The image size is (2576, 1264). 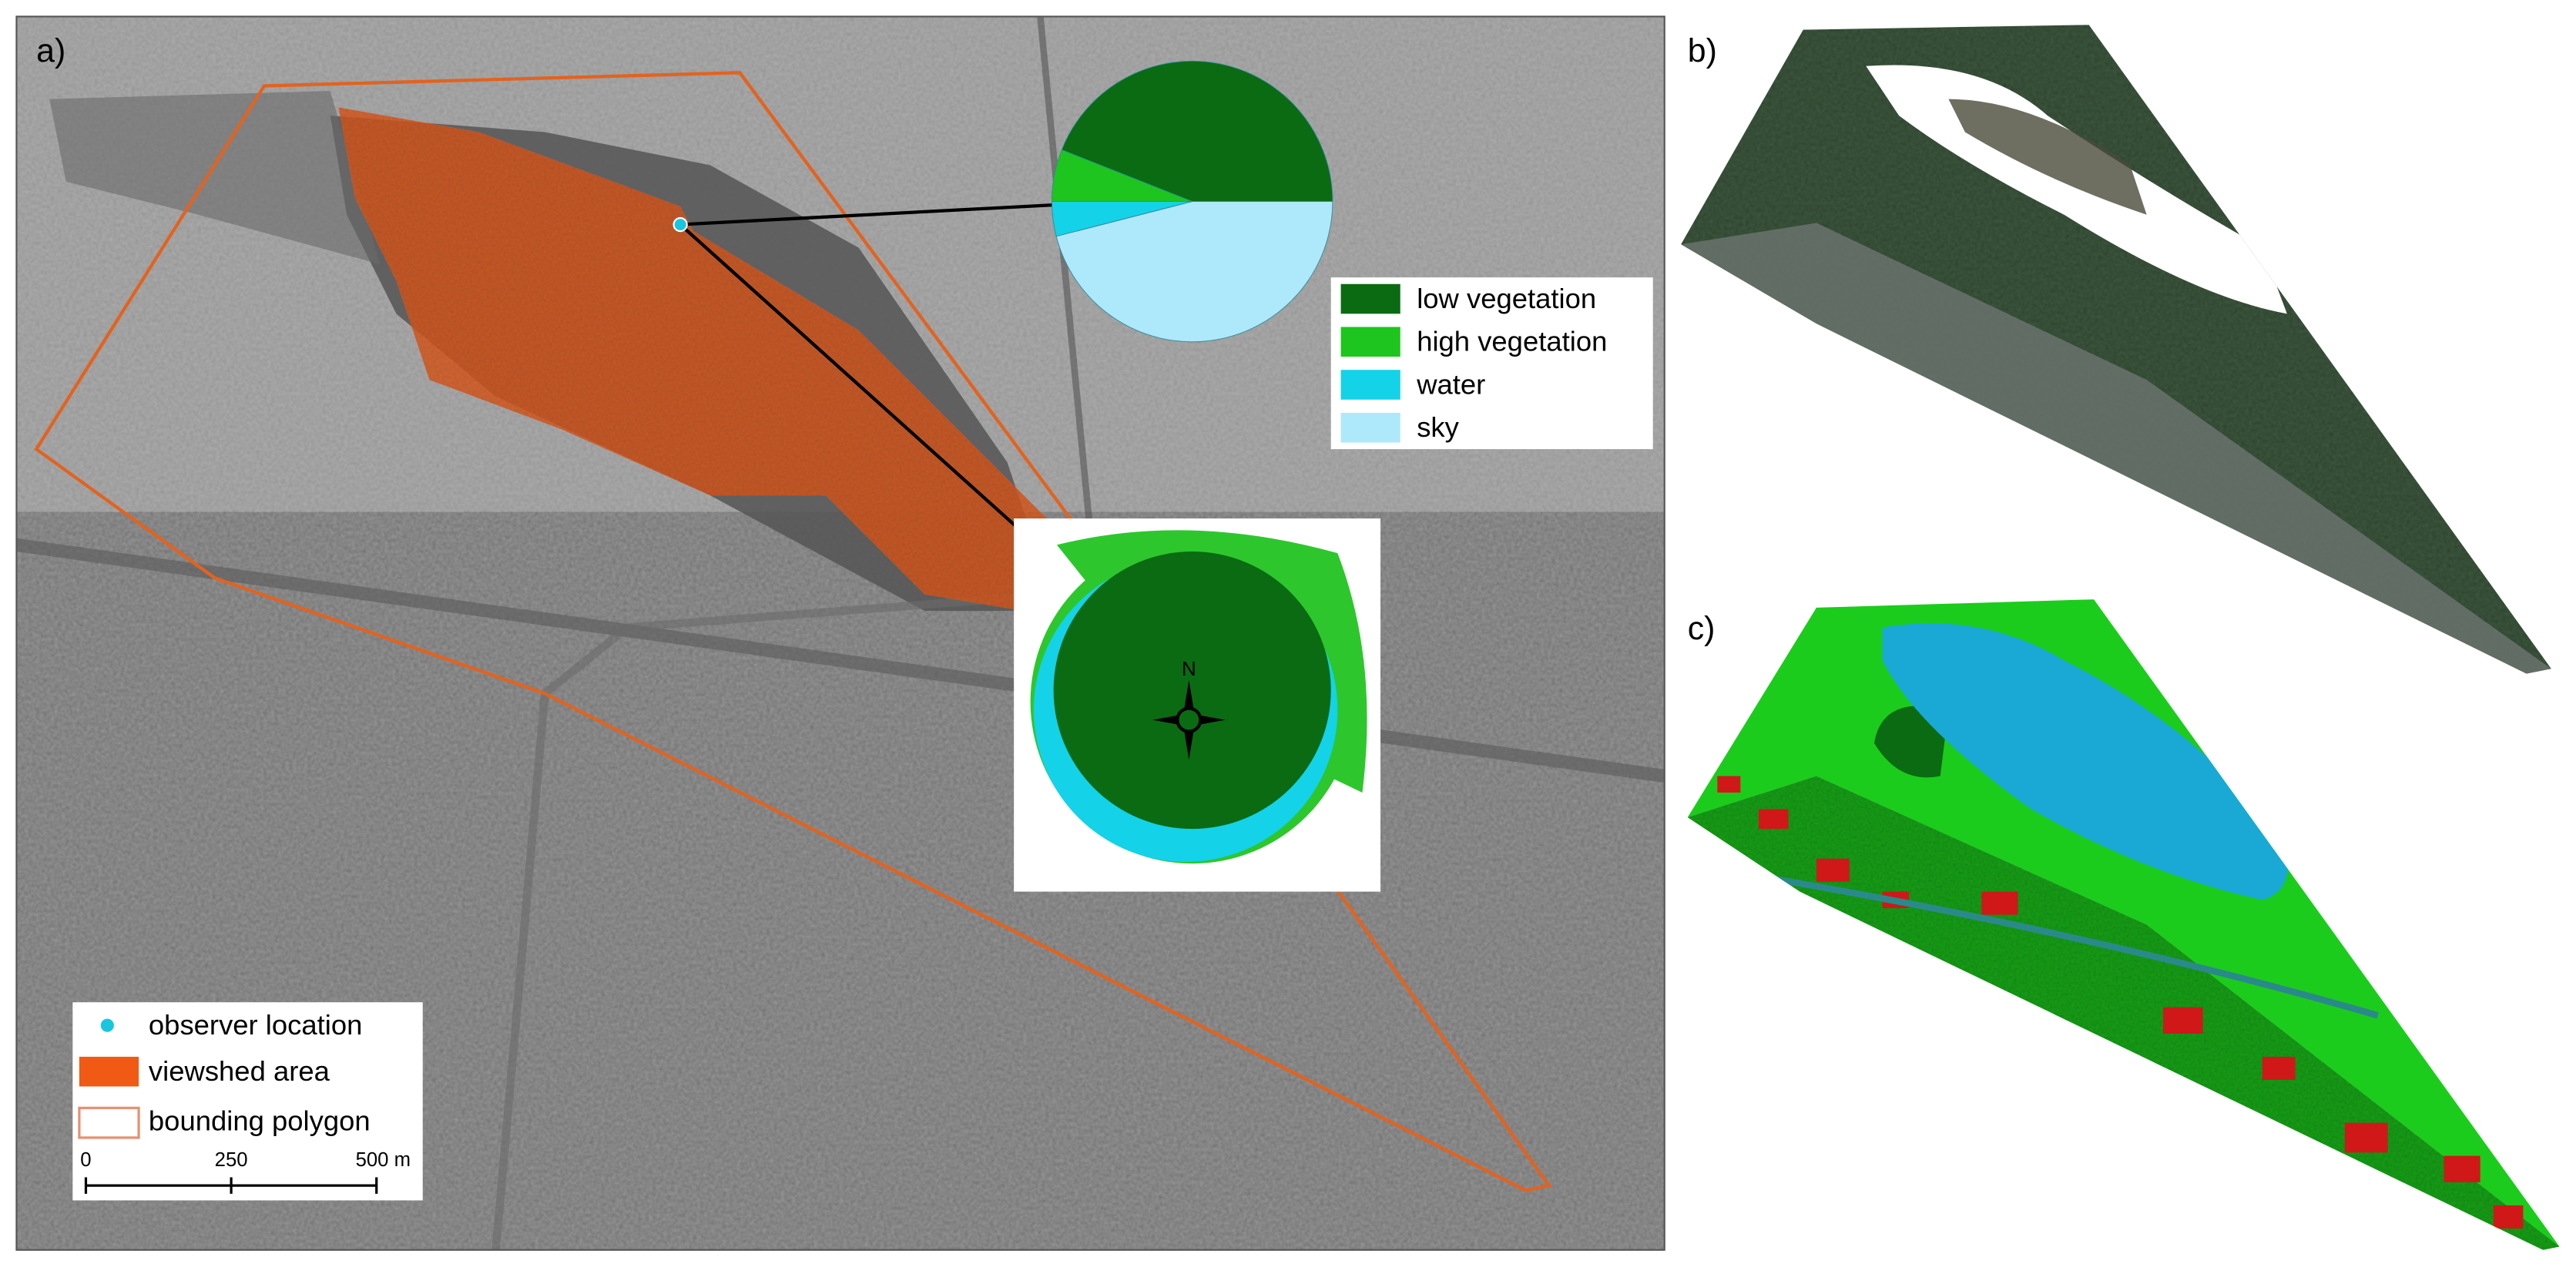 I want to click on legend-label: sky, so click(x=1438, y=427).